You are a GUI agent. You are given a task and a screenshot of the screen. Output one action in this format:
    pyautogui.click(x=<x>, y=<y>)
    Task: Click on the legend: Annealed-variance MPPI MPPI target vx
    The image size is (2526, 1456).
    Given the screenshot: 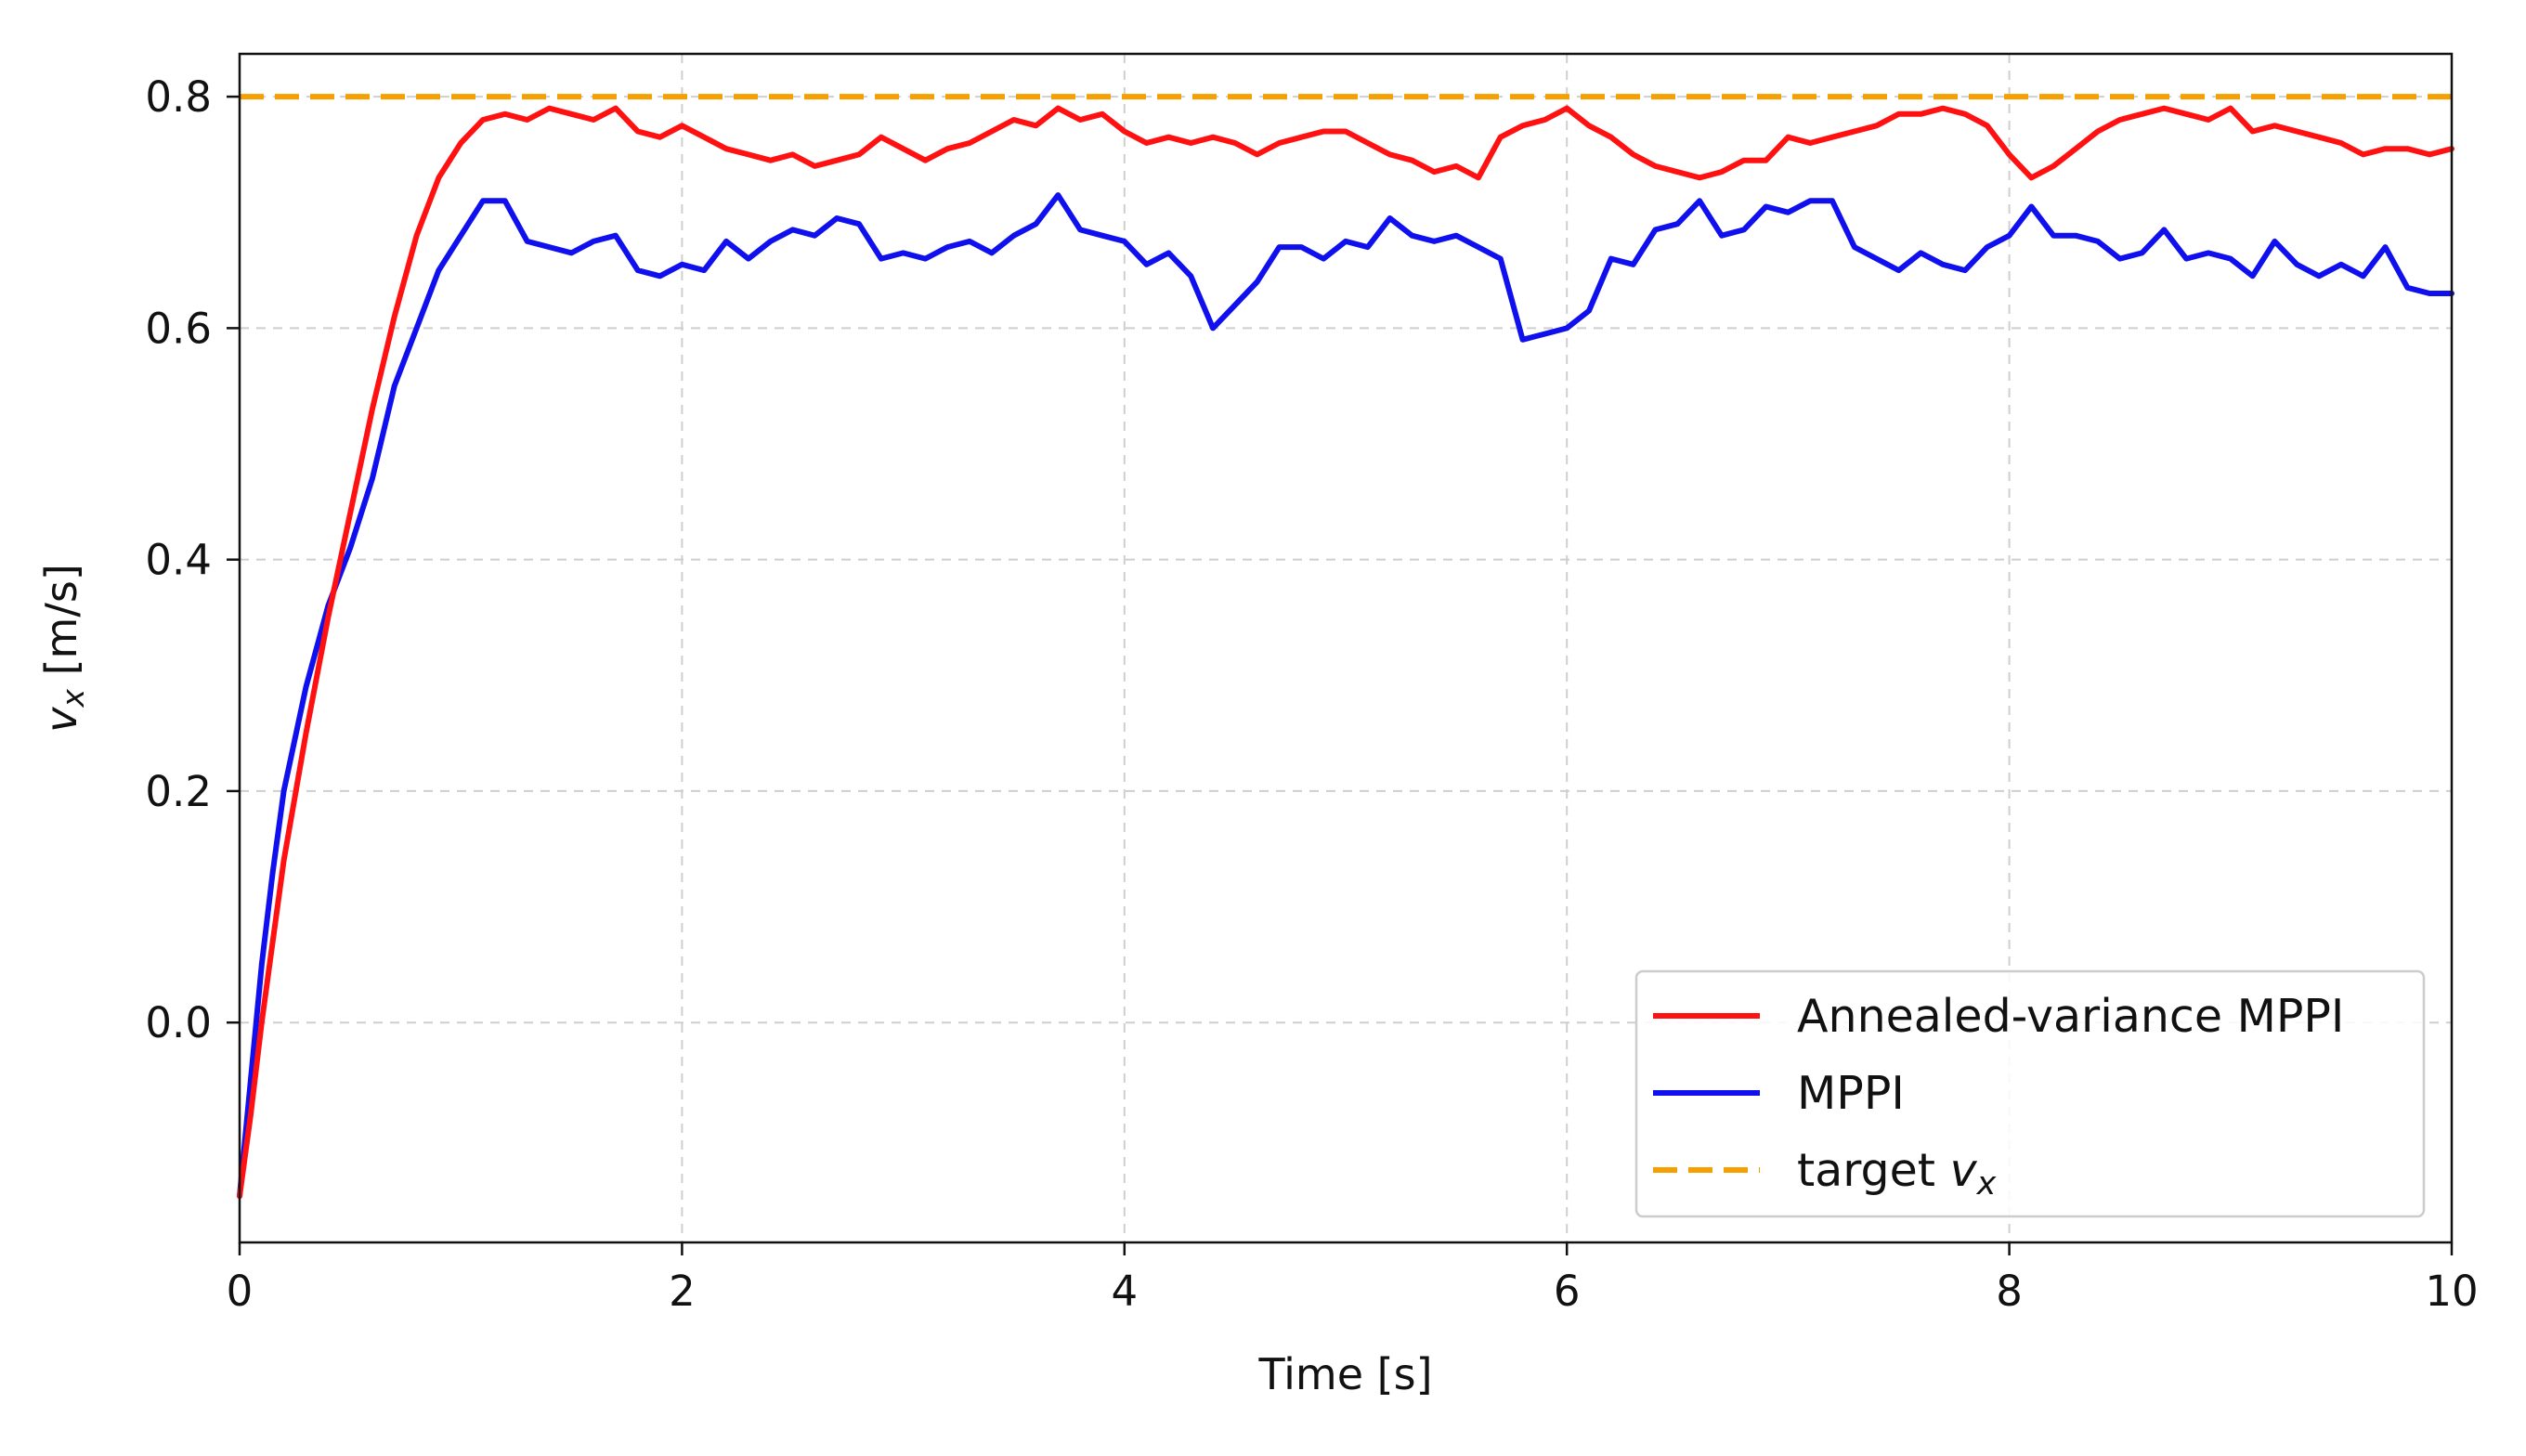 What is the action you would take?
    pyautogui.click(x=2030, y=1093)
    